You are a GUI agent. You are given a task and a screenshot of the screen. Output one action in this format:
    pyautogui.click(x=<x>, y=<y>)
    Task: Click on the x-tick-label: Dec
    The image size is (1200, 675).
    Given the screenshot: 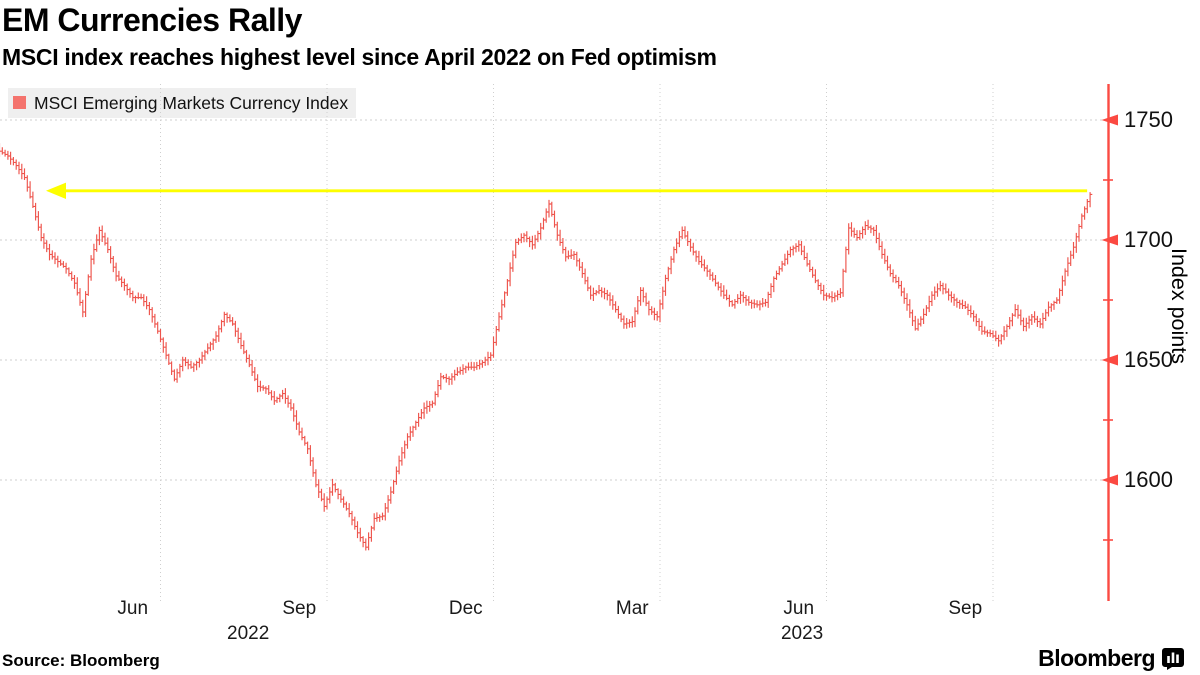 What is the action you would take?
    pyautogui.click(x=465, y=608)
    